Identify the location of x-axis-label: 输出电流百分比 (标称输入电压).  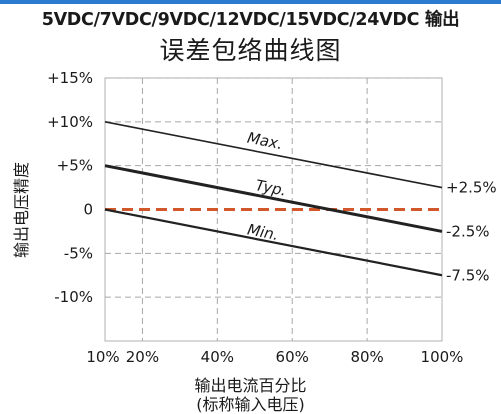
(250, 395).